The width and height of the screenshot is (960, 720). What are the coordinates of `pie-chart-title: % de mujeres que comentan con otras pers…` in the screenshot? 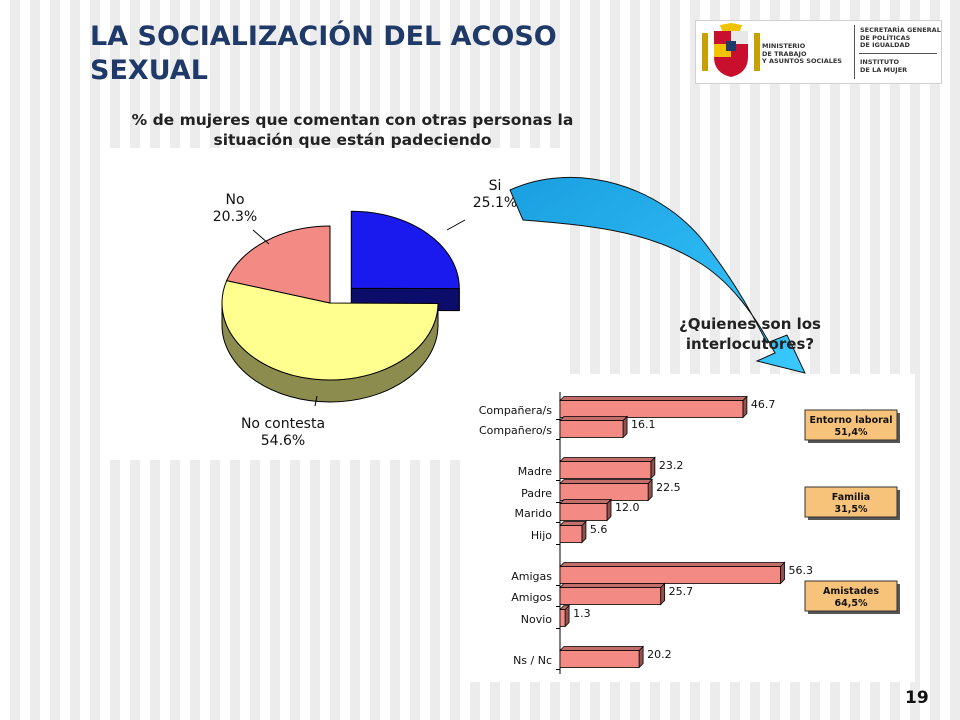 It's located at (352, 130).